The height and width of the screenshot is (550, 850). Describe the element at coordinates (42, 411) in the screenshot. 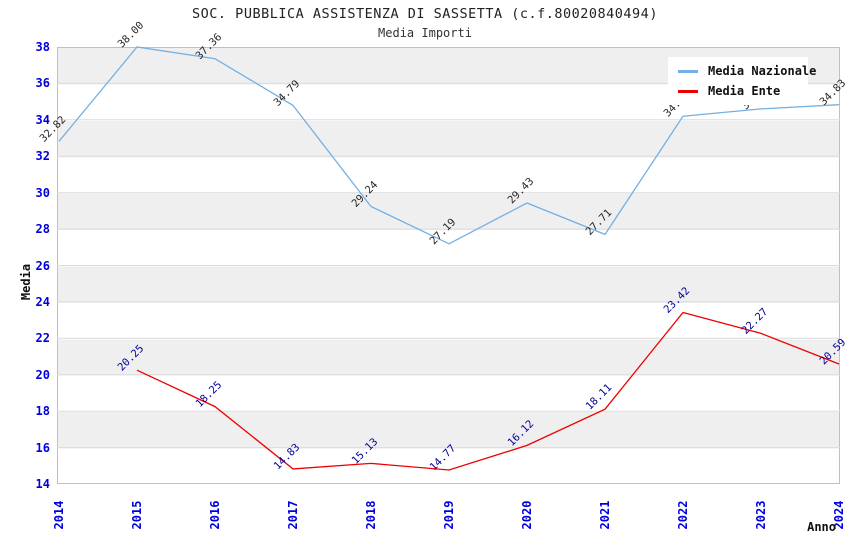

I see `y-tick-label: 18` at that location.